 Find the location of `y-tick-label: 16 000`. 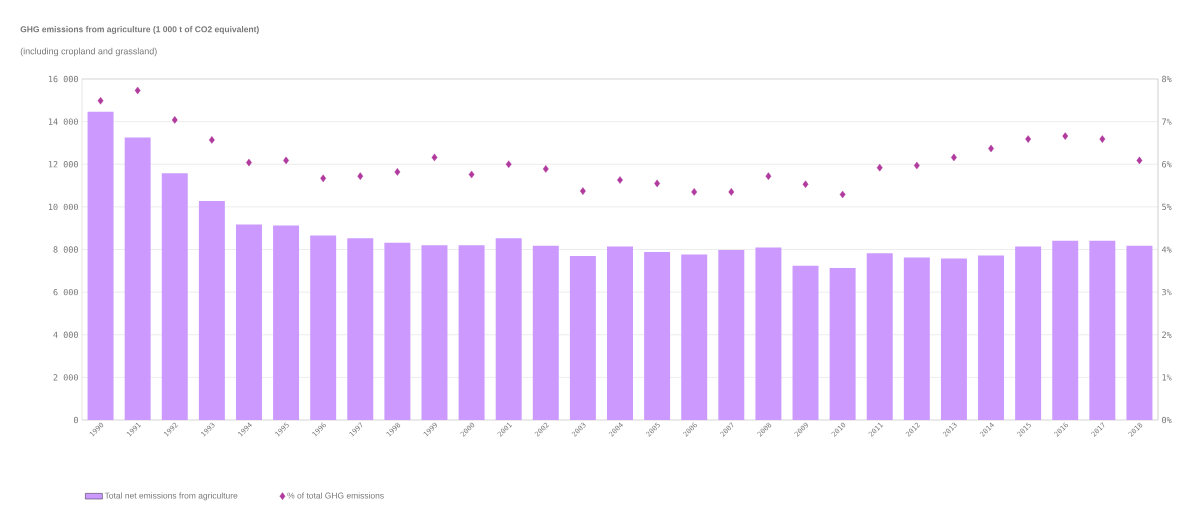

y-tick-label: 16 000 is located at coordinates (63, 79).